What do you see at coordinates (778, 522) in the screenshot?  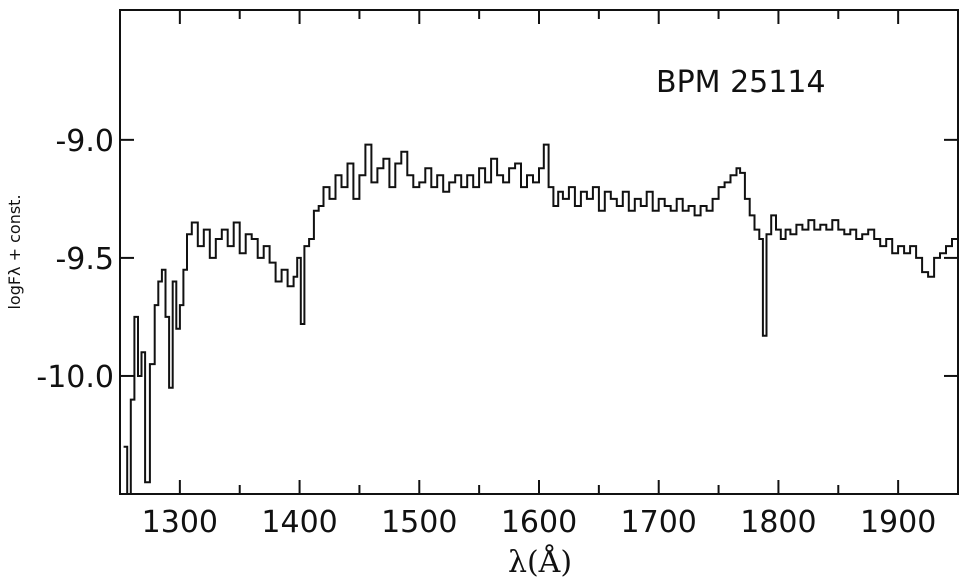 I see `x-tick-label: 1800` at bounding box center [778, 522].